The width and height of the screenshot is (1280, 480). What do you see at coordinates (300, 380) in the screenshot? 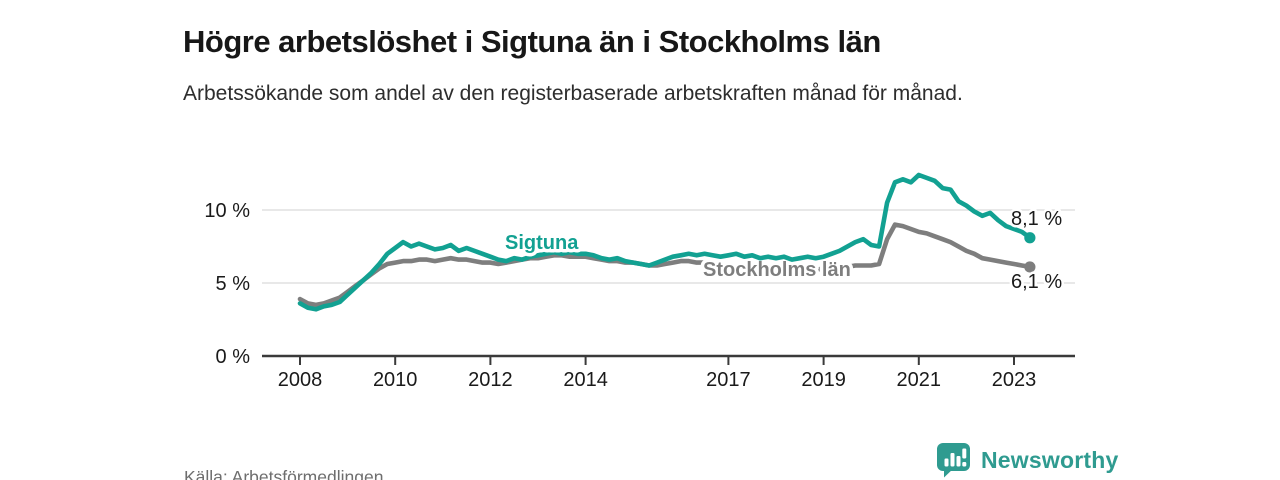
I see `x-tick-label: 2008` at bounding box center [300, 380].